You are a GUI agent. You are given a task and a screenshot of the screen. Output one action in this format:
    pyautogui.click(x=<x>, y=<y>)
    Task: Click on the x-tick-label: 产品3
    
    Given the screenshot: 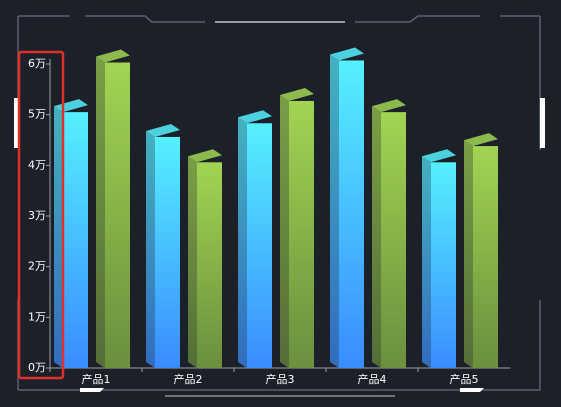 What is the action you would take?
    pyautogui.click(x=280, y=379)
    